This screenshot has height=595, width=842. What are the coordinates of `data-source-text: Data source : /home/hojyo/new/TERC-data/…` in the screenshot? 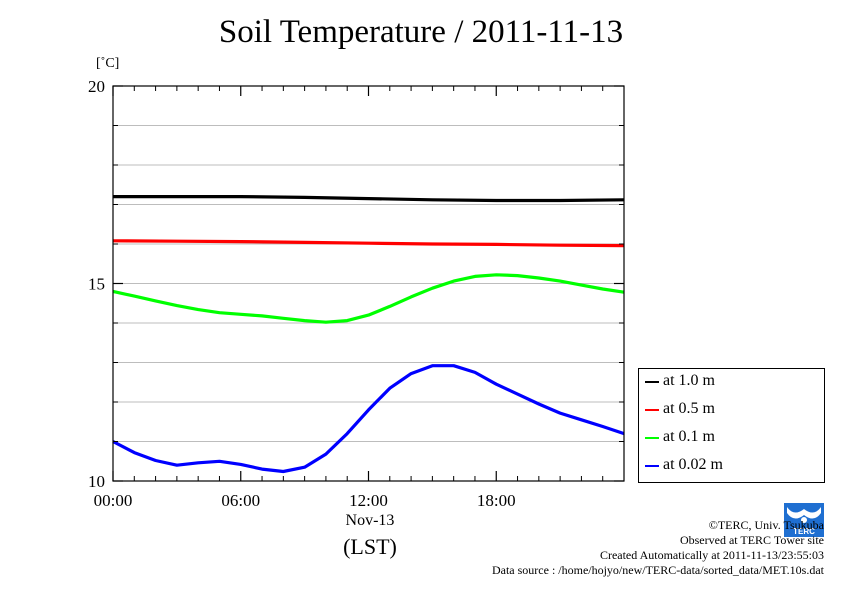 It's located at (657, 570).